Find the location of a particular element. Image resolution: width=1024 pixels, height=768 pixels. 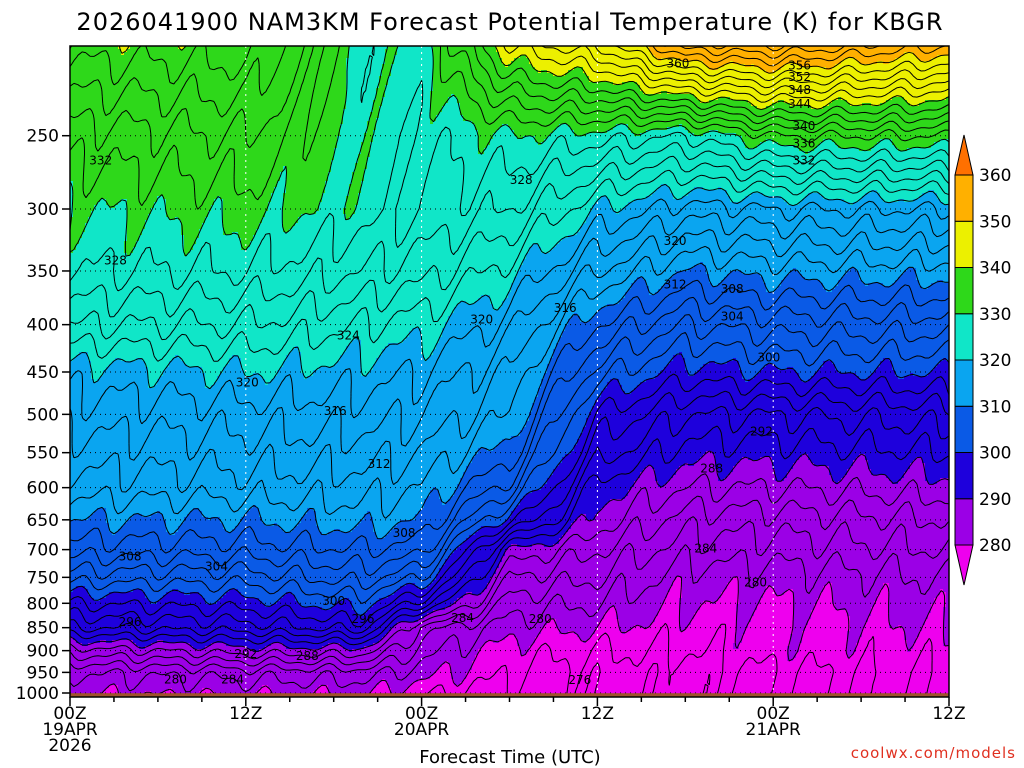

y-tick-label: 350 is located at coordinates (43, 272).